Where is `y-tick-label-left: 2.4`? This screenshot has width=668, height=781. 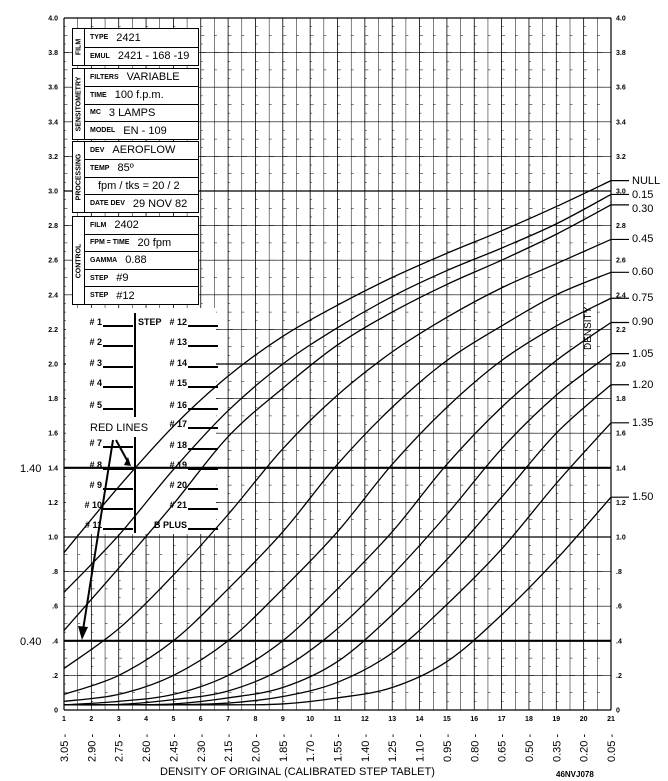
y-tick-label-left: 2.4 is located at coordinates (53, 295).